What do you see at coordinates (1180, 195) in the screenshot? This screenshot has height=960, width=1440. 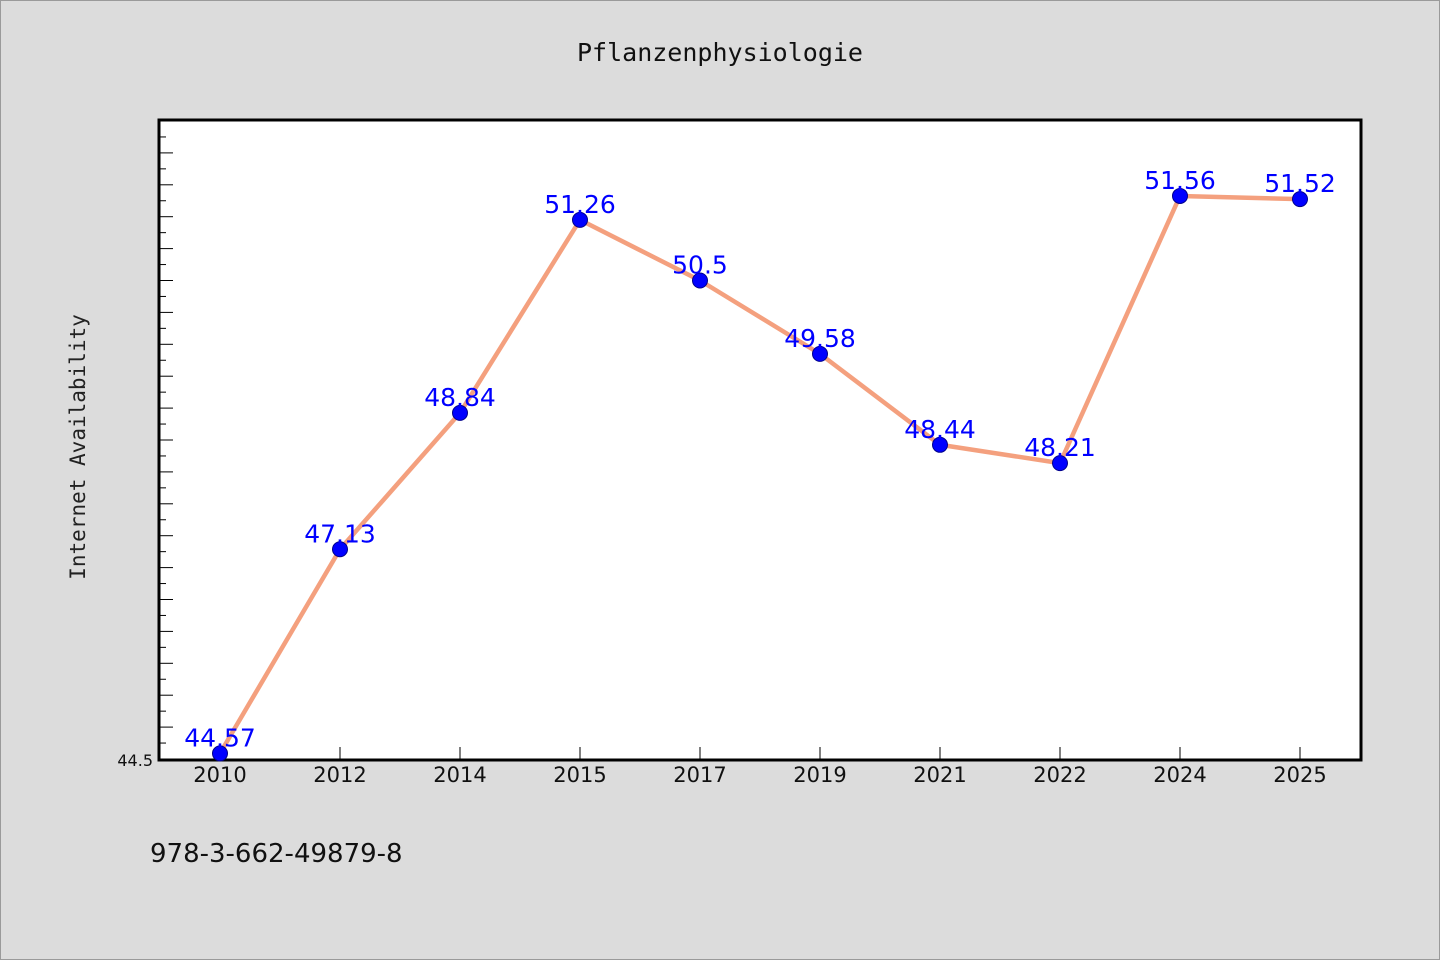 I see `data-point-2024` at bounding box center [1180, 195].